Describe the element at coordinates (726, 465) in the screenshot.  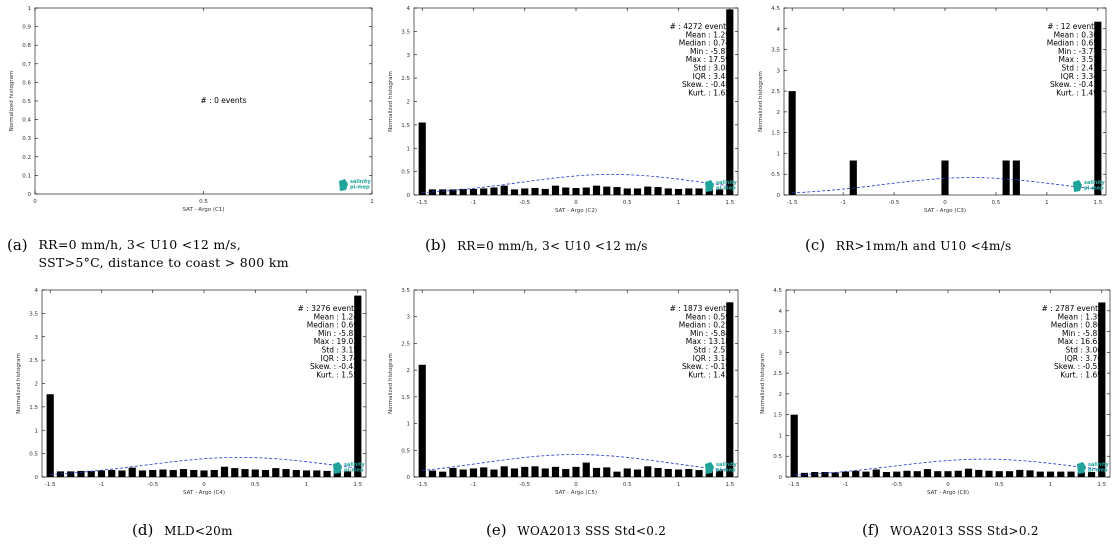
I see `logo-text-line1: salinity` at that location.